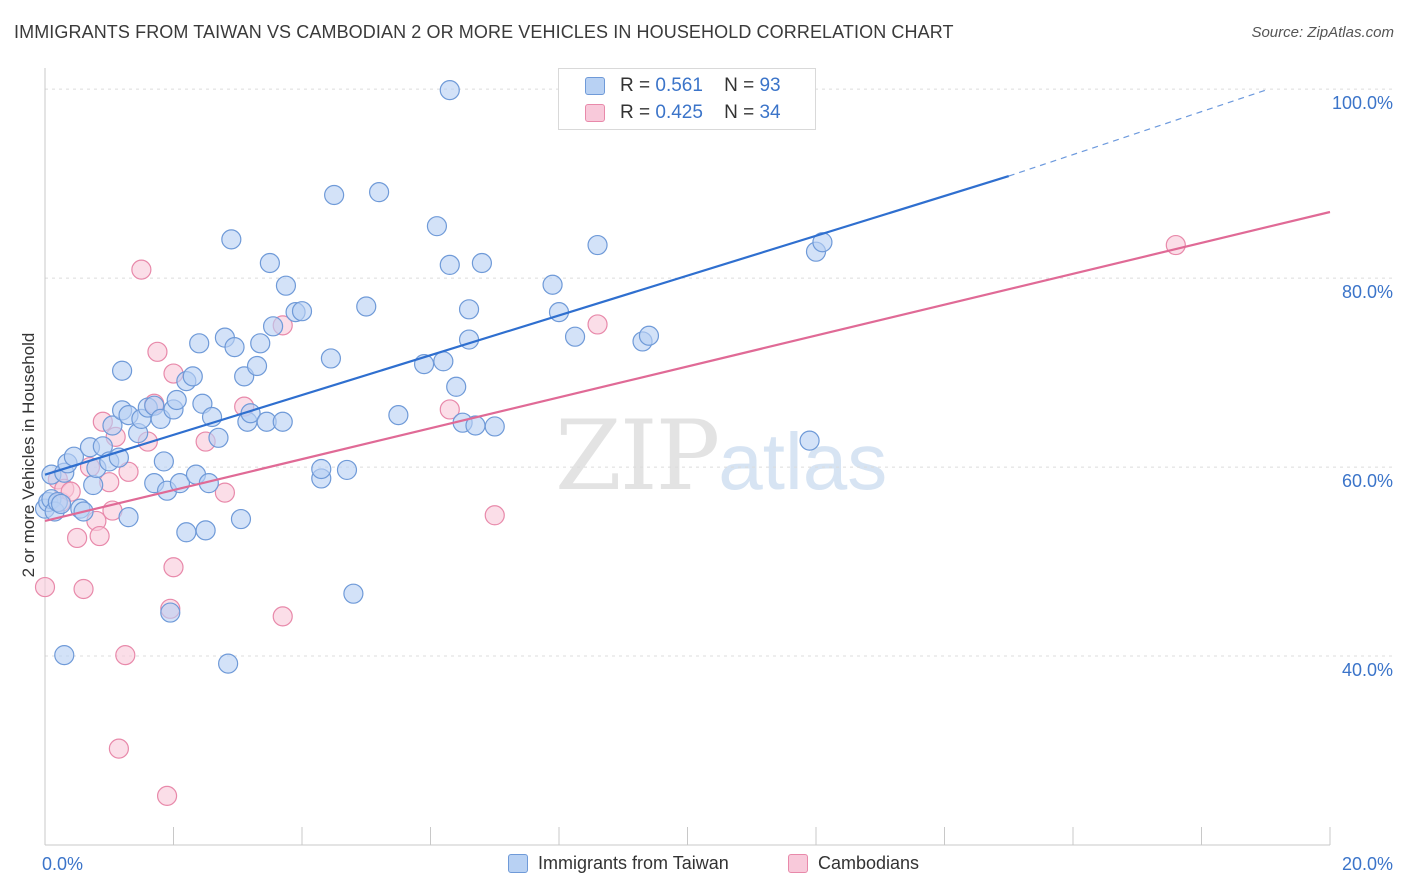  Describe the element at coordinates (1322, 32) in the screenshot. I see `source-credit: Source: ZipAtlas.com` at that location.